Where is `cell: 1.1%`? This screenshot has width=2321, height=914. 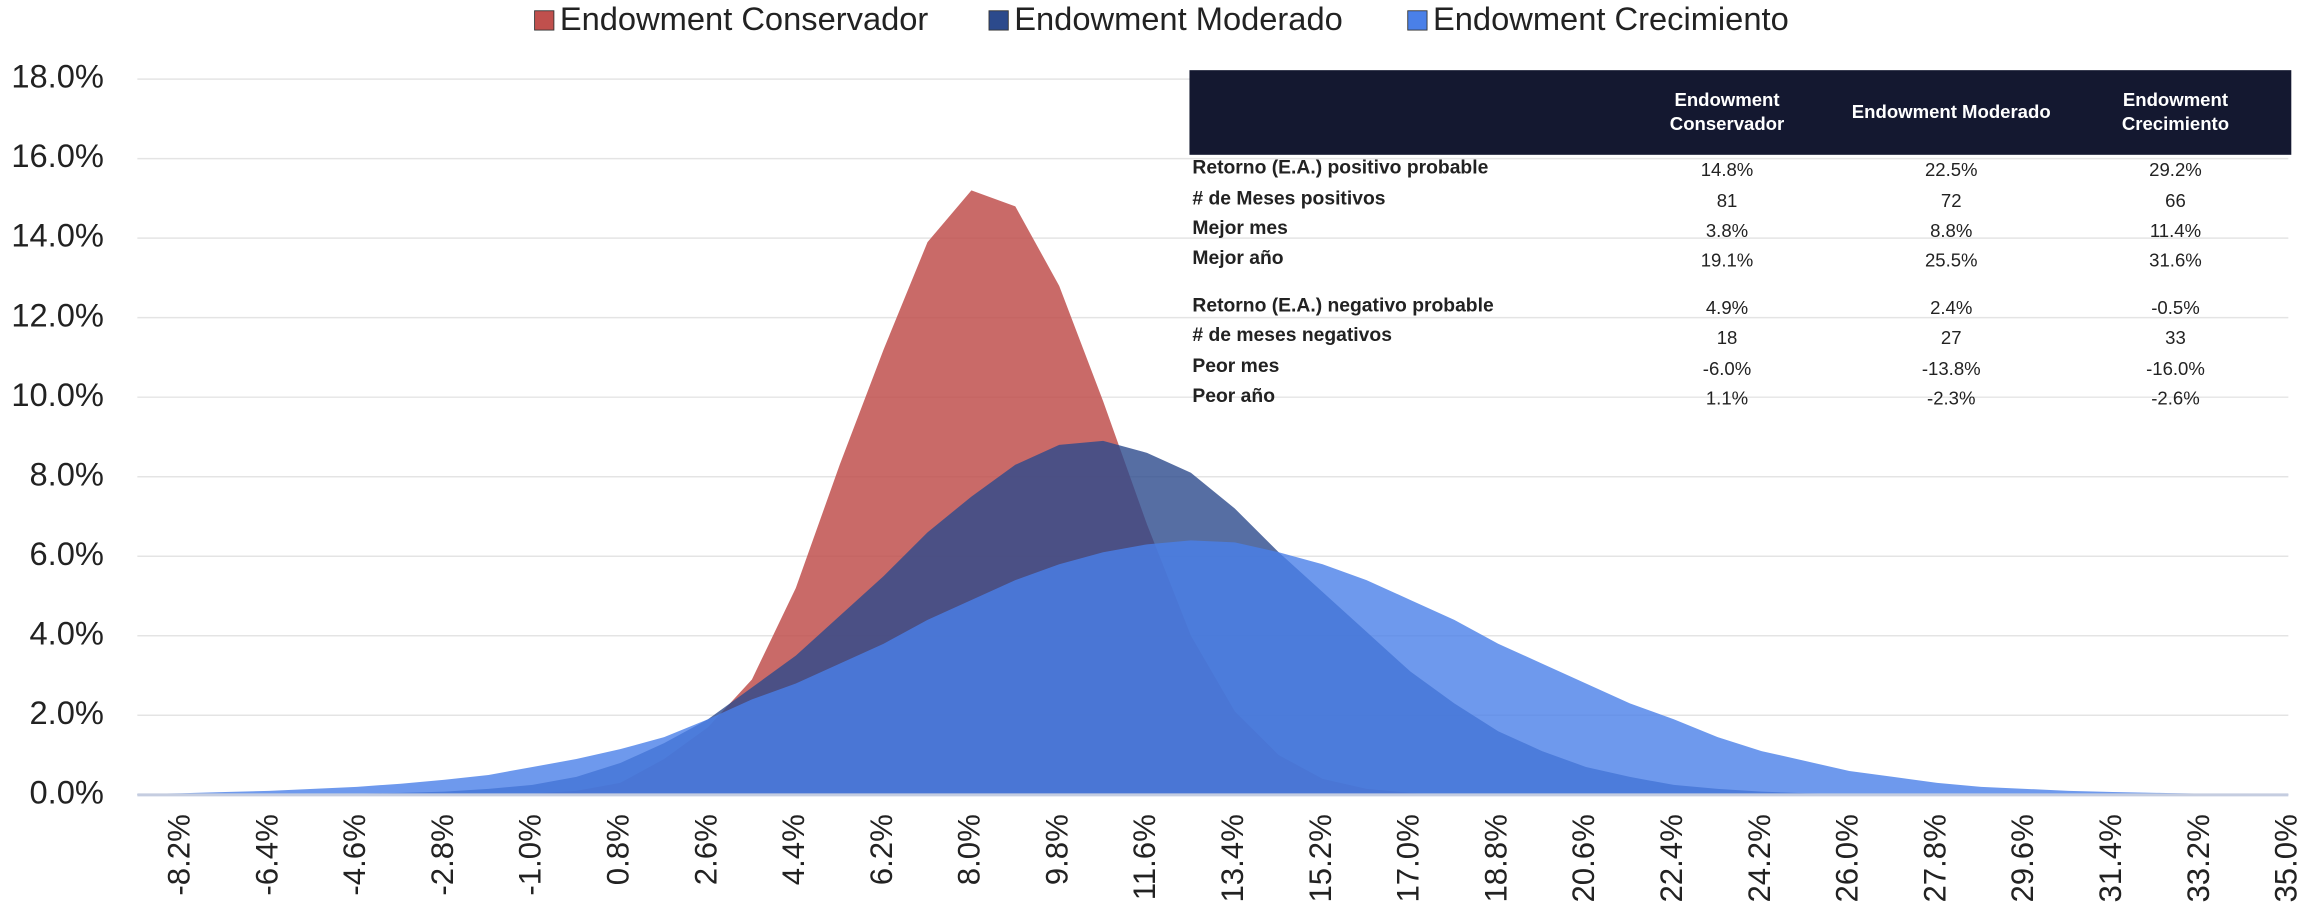
cell: 1.1% is located at coordinates (1727, 398).